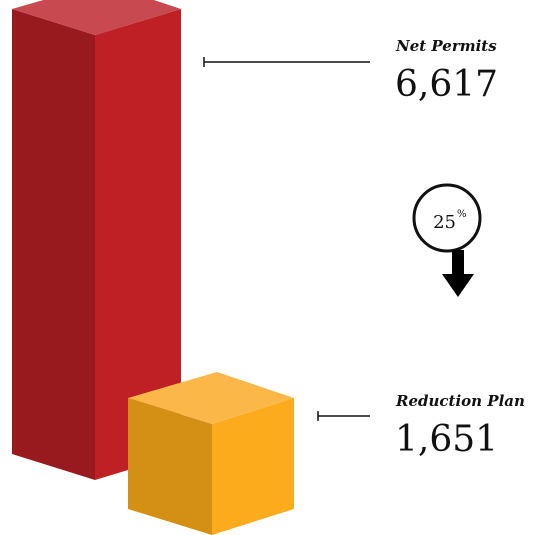 The width and height of the screenshot is (540, 535). Describe the element at coordinates (96, 17) in the screenshot. I see `bar-top-net-permits` at that location.